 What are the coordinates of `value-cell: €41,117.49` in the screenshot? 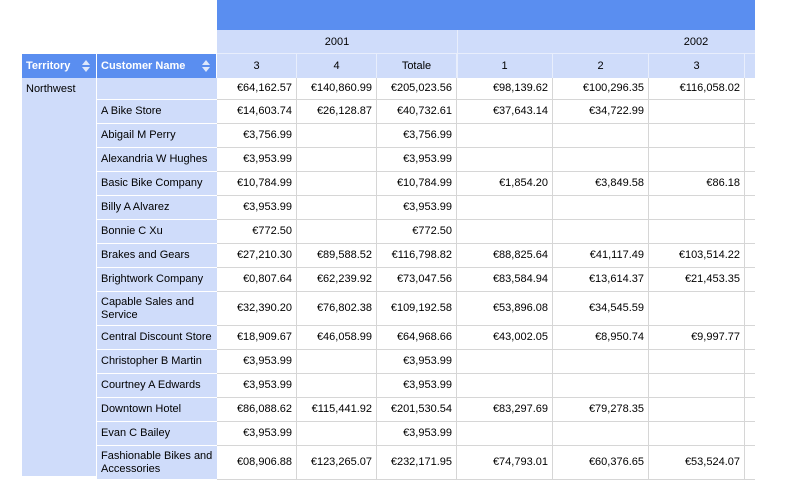 It's located at (601, 256).